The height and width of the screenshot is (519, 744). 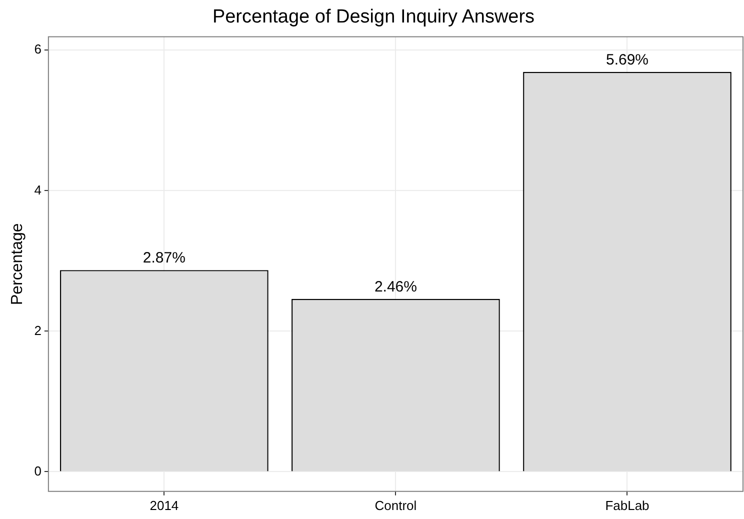 I want to click on y-tick-label: 0, so click(x=38, y=470).